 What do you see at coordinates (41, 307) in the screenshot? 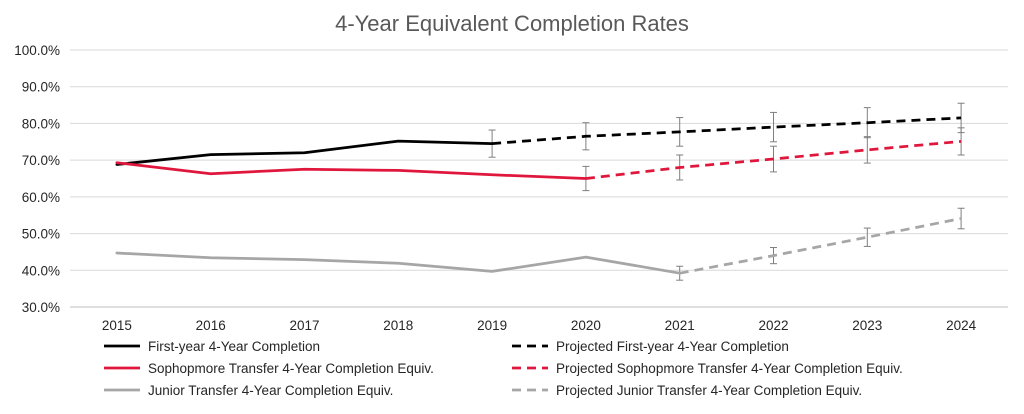
I see `y-tick-label: 30.0%` at bounding box center [41, 307].